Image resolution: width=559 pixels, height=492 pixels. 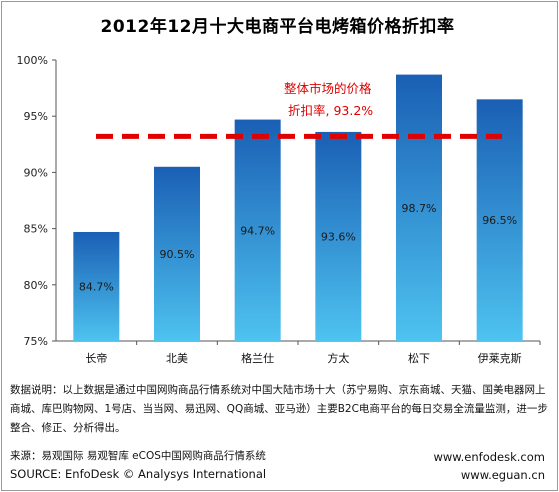 I want to click on bar-data-label: 93.6%, so click(x=338, y=236).